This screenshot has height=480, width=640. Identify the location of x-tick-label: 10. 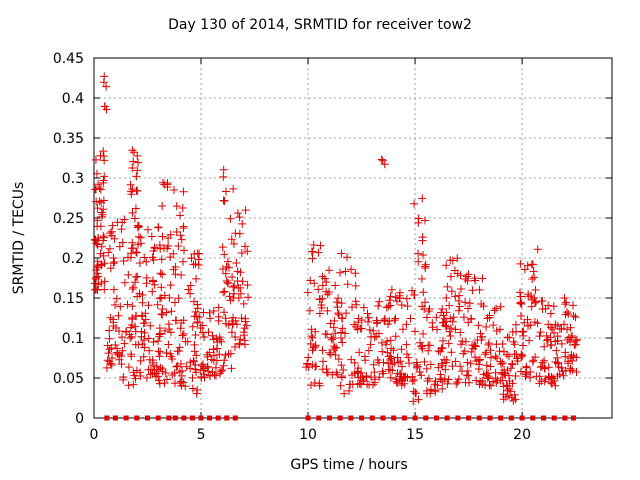
(308, 435).